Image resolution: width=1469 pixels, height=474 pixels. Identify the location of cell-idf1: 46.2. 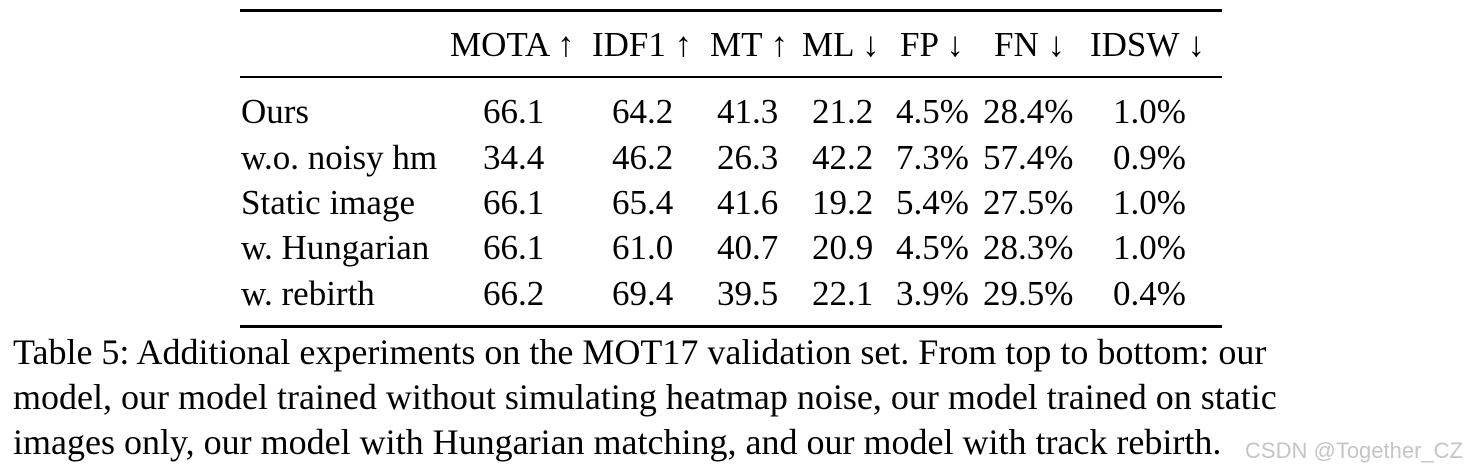
(643, 157).